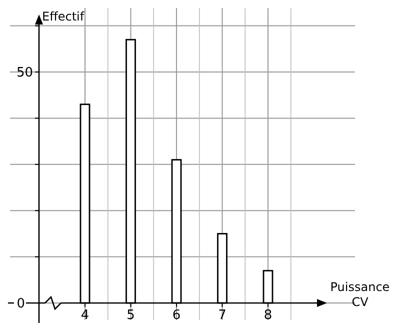  What do you see at coordinates (222, 315) in the screenshot?
I see `x-tick-label: 7` at bounding box center [222, 315].